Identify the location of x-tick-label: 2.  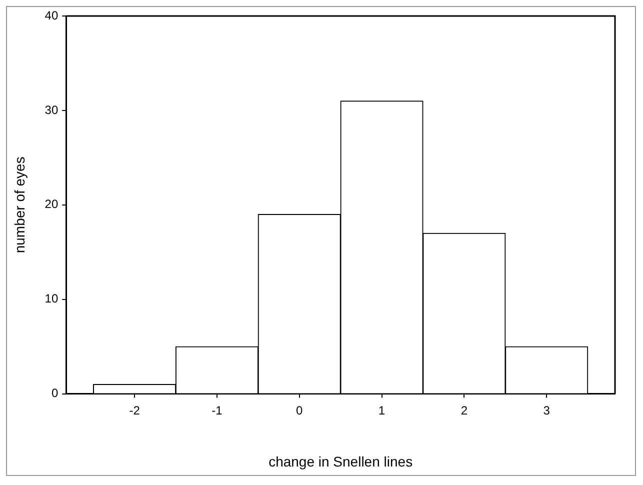
(464, 410).